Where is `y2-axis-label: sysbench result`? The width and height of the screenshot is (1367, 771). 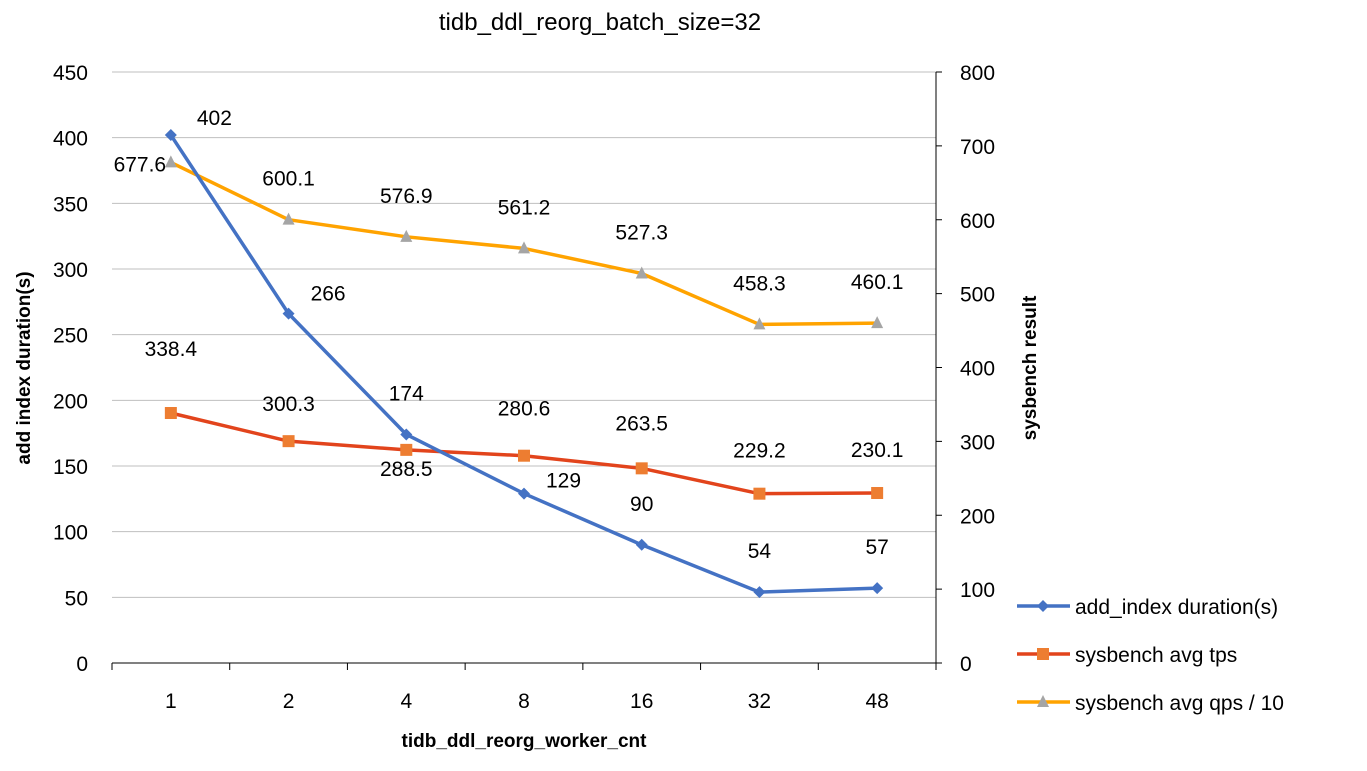 y2-axis-label: sysbench result is located at coordinates (1030, 367).